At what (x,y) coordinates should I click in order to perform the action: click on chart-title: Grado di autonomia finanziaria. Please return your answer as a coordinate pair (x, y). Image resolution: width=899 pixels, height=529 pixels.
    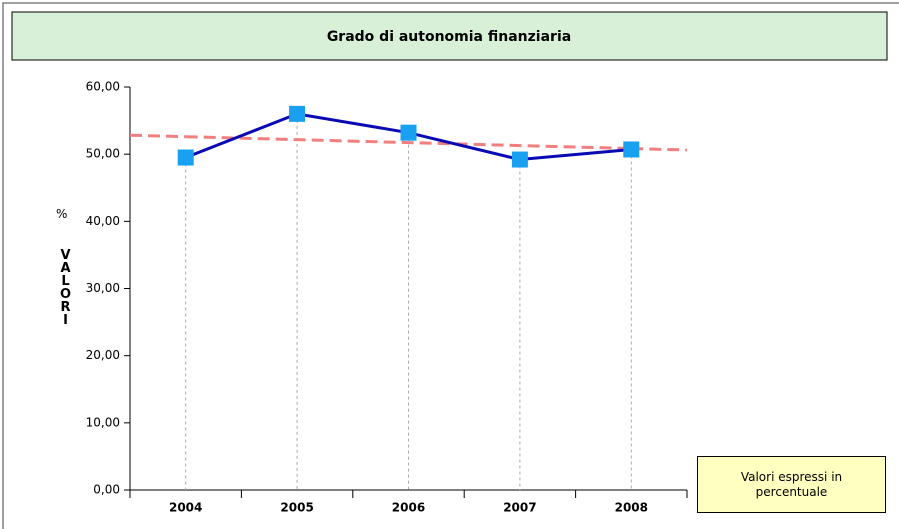
    Looking at the image, I should click on (449, 37).